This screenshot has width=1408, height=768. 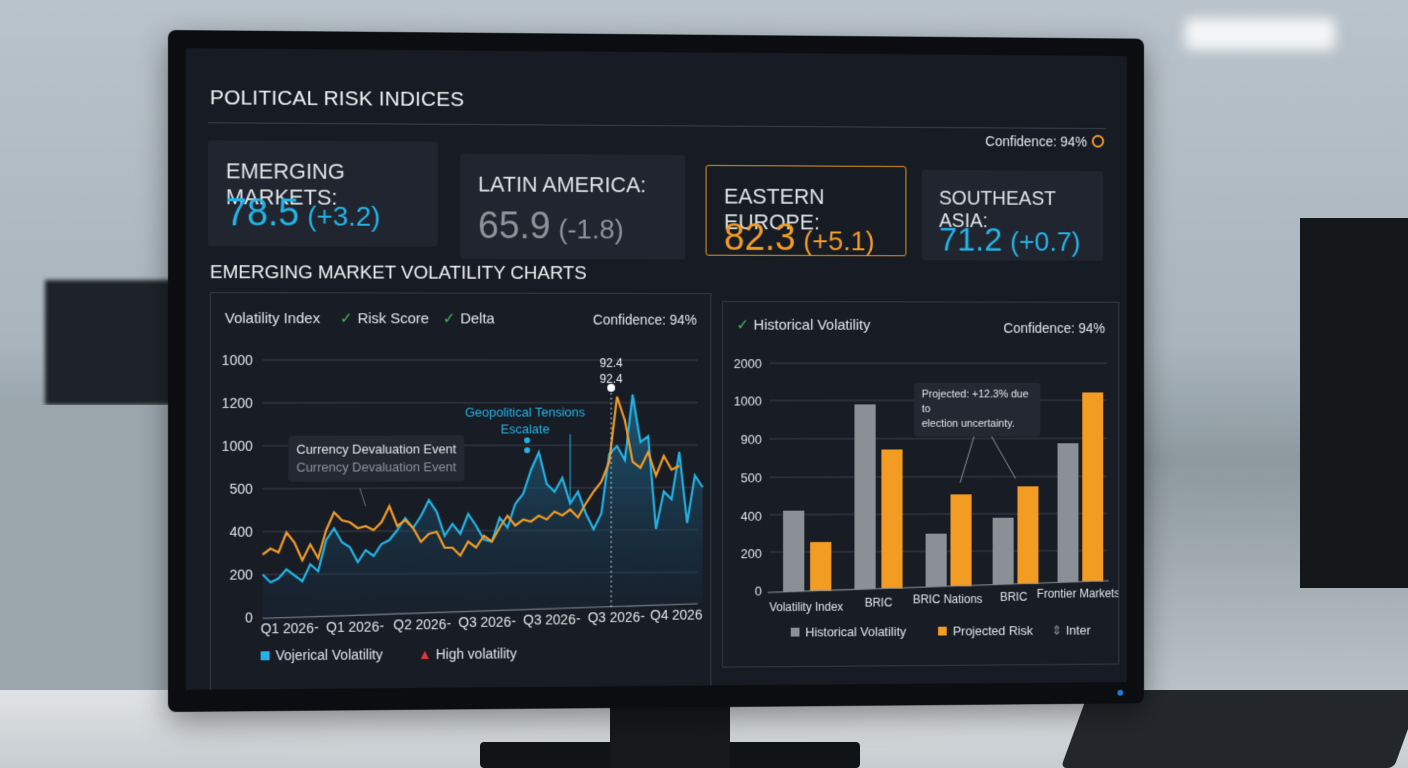 What do you see at coordinates (363, 497) in the screenshot?
I see `annotation-pointer` at bounding box center [363, 497].